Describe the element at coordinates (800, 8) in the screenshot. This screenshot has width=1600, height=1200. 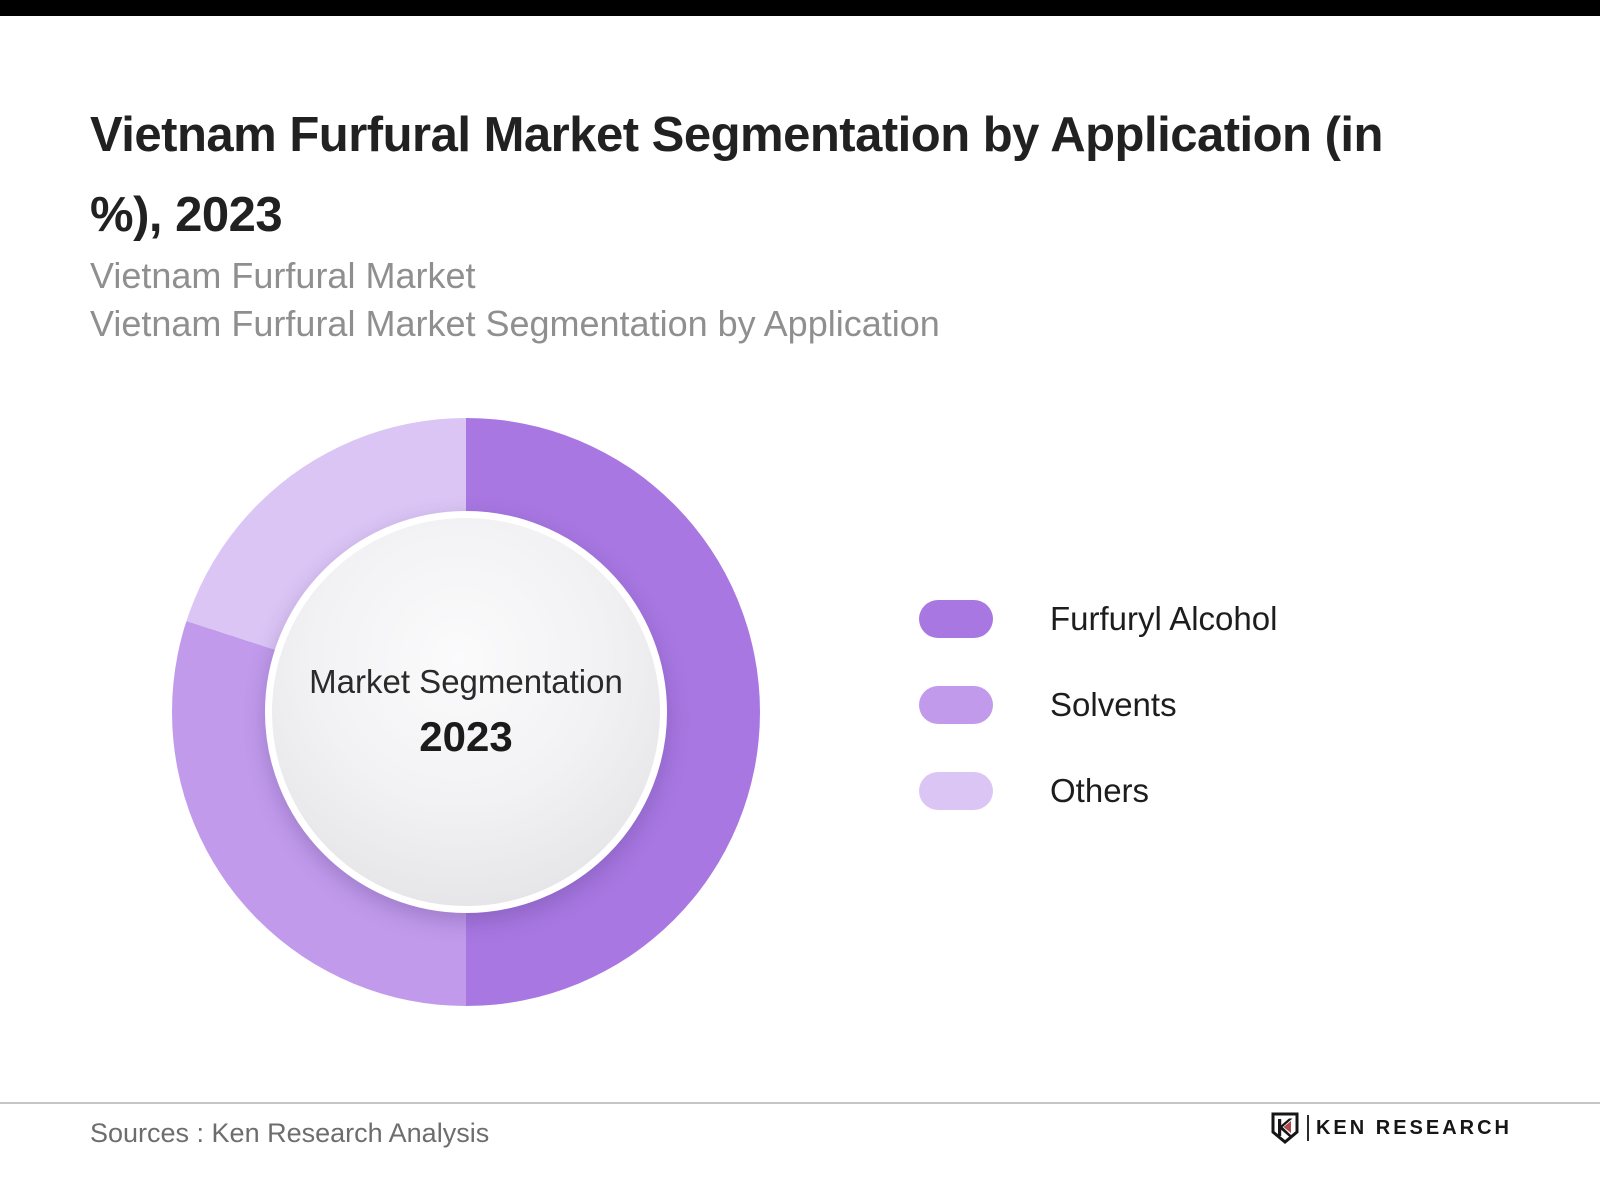
I see `top-black-bar` at that location.